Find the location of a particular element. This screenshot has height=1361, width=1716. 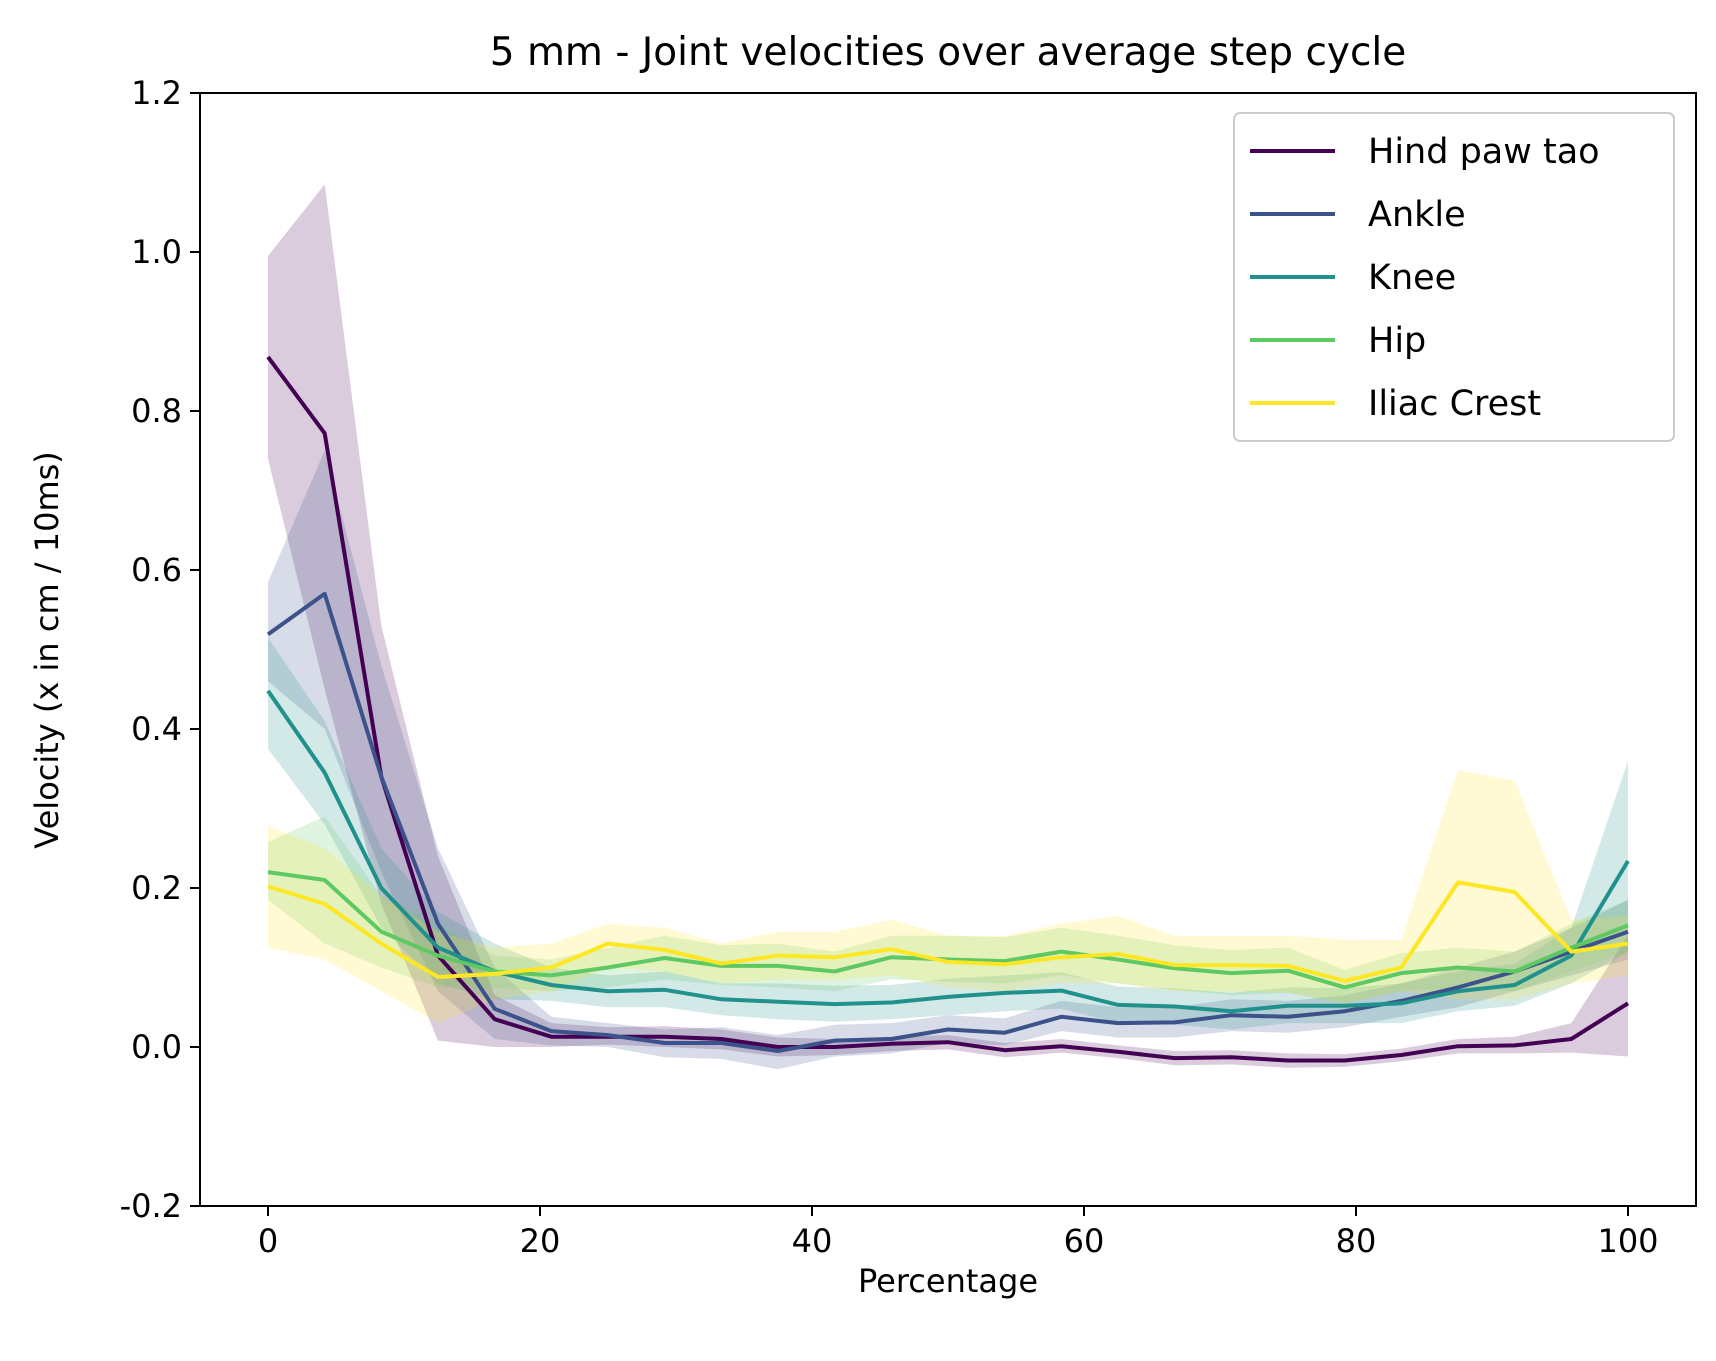

x-tick-label: 60 is located at coordinates (1084, 1241).